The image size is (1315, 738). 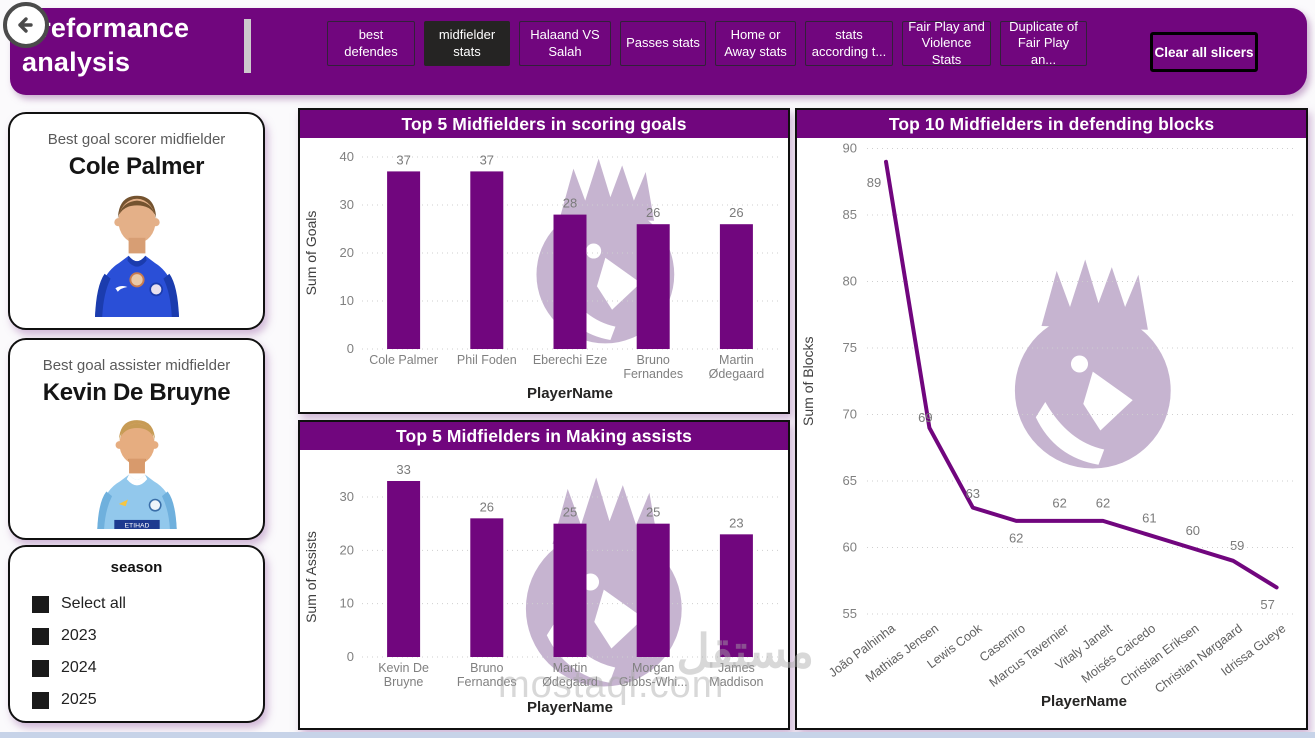 What do you see at coordinates (147, 700) in the screenshot?
I see `season-option-2025: 2025` at bounding box center [147, 700].